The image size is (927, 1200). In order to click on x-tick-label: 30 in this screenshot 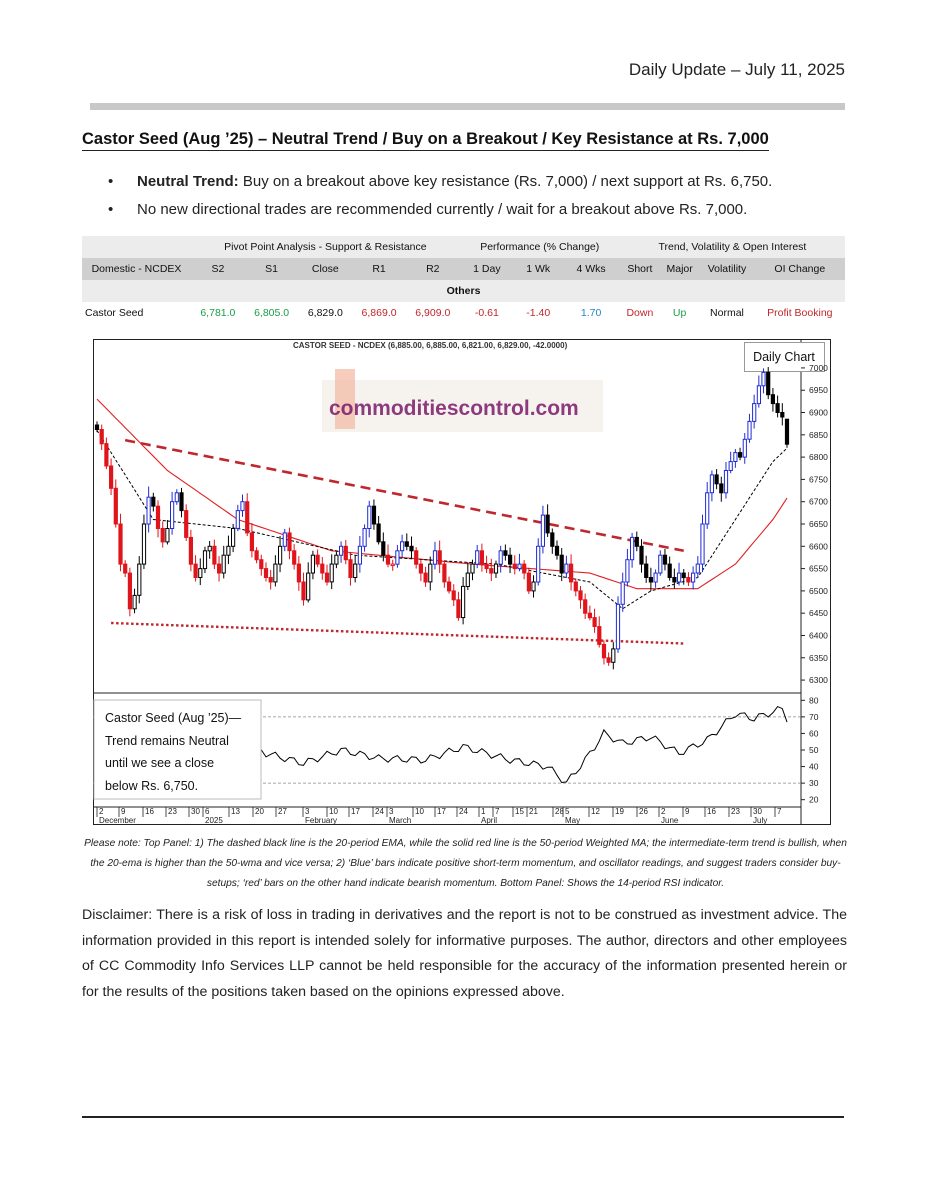, I will do `click(757, 811)`.